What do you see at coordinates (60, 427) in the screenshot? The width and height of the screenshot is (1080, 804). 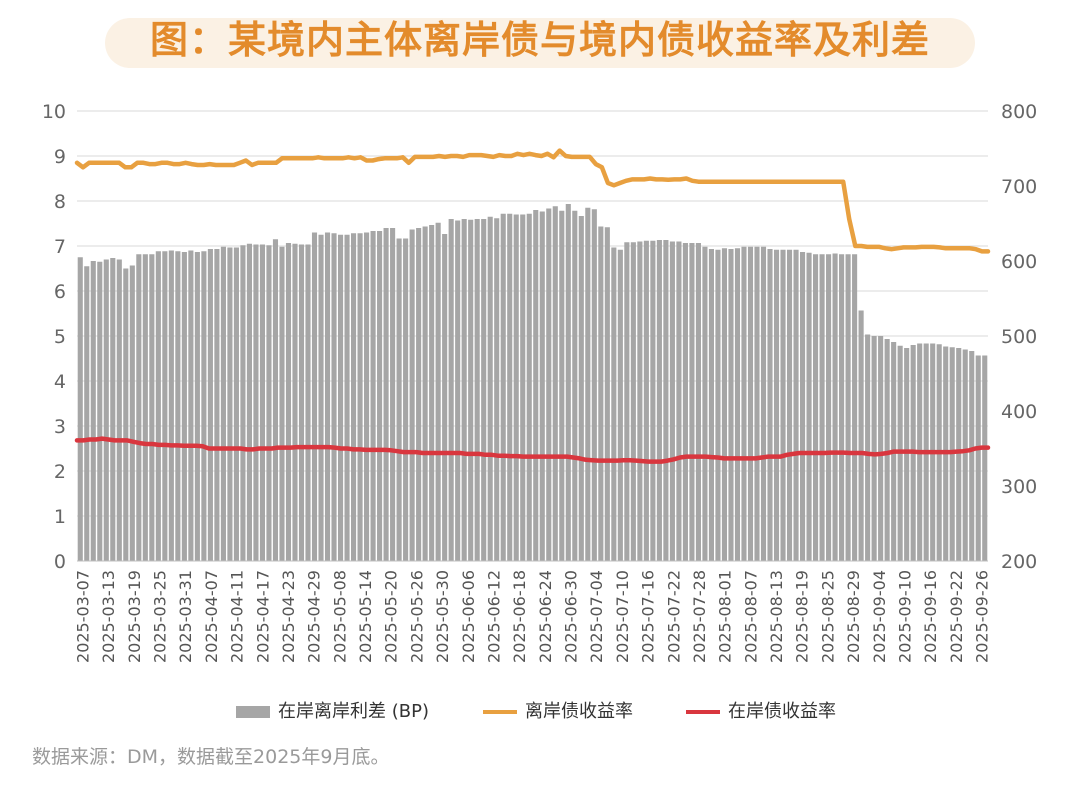 I see `y-left-tick-label: 3` at bounding box center [60, 427].